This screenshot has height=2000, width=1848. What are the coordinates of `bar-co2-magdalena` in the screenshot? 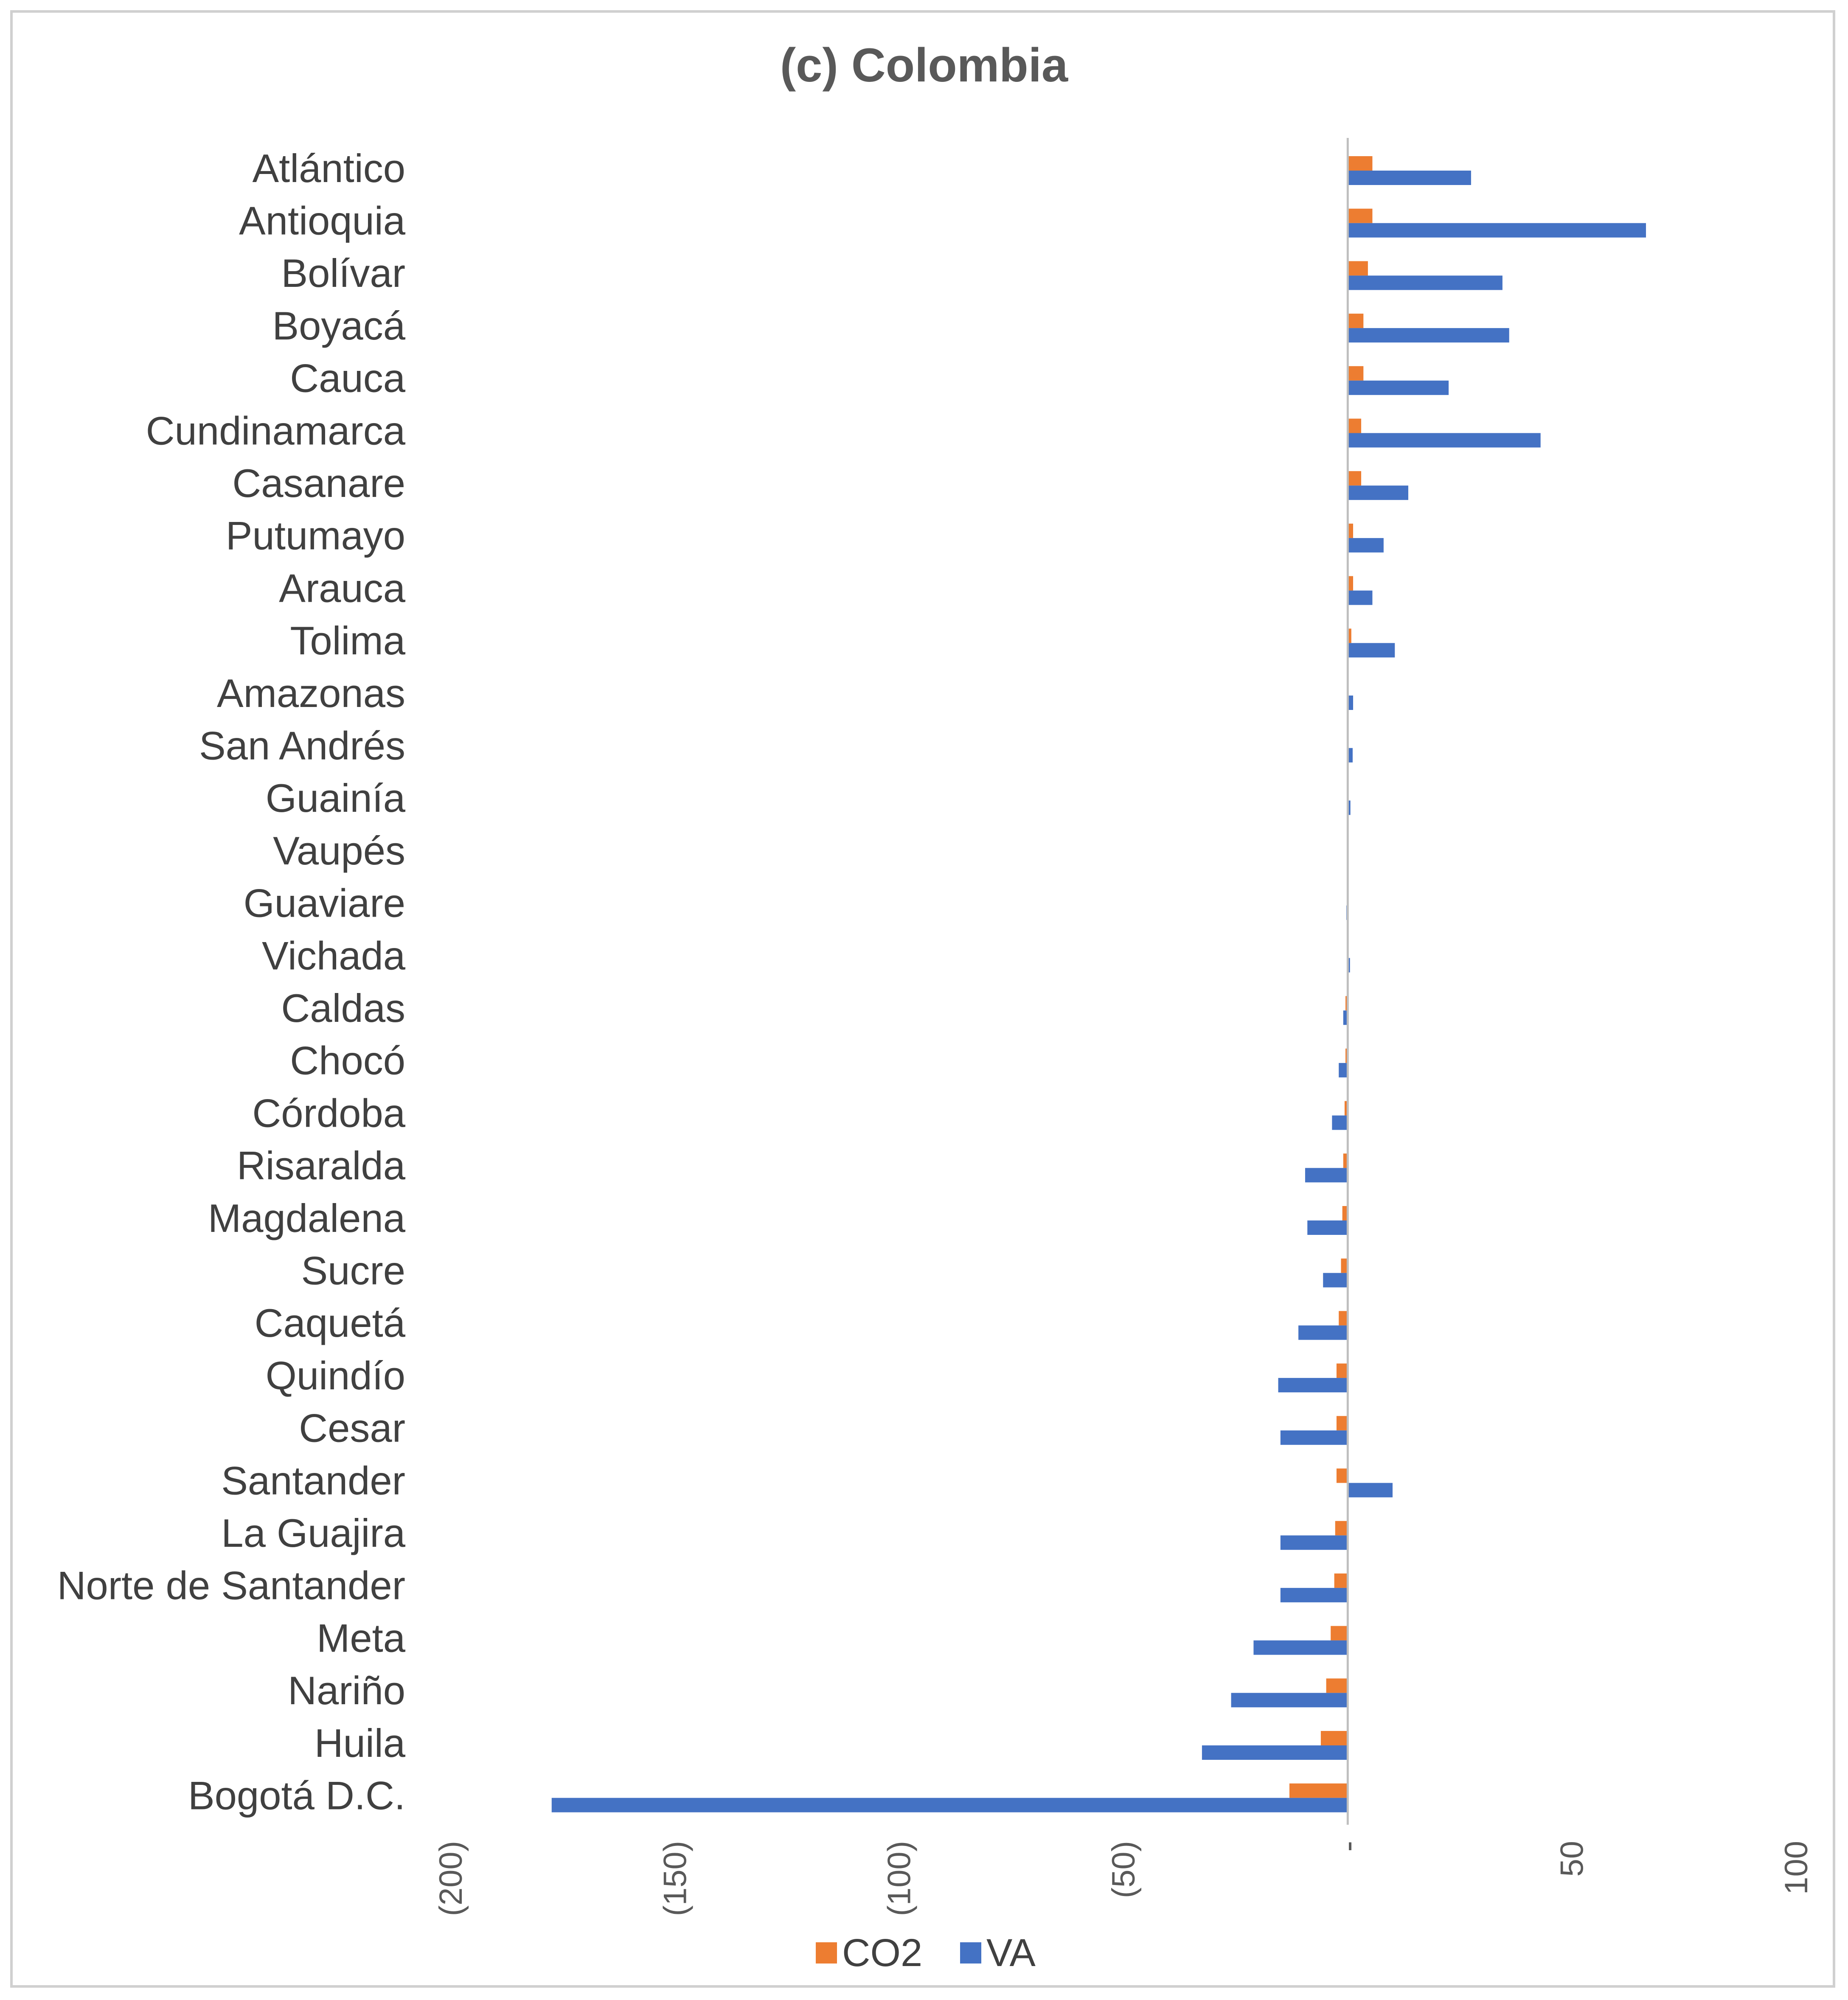 It's located at (1345, 1213).